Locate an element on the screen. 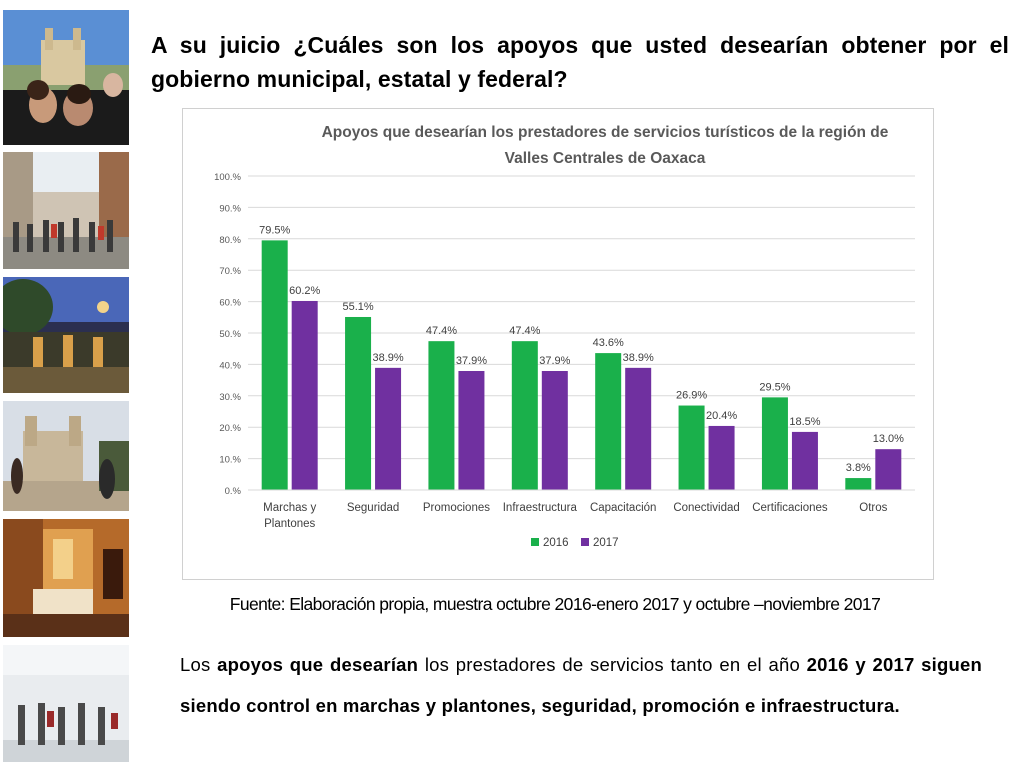  data-label-2017: 13.0% is located at coordinates (888, 439).